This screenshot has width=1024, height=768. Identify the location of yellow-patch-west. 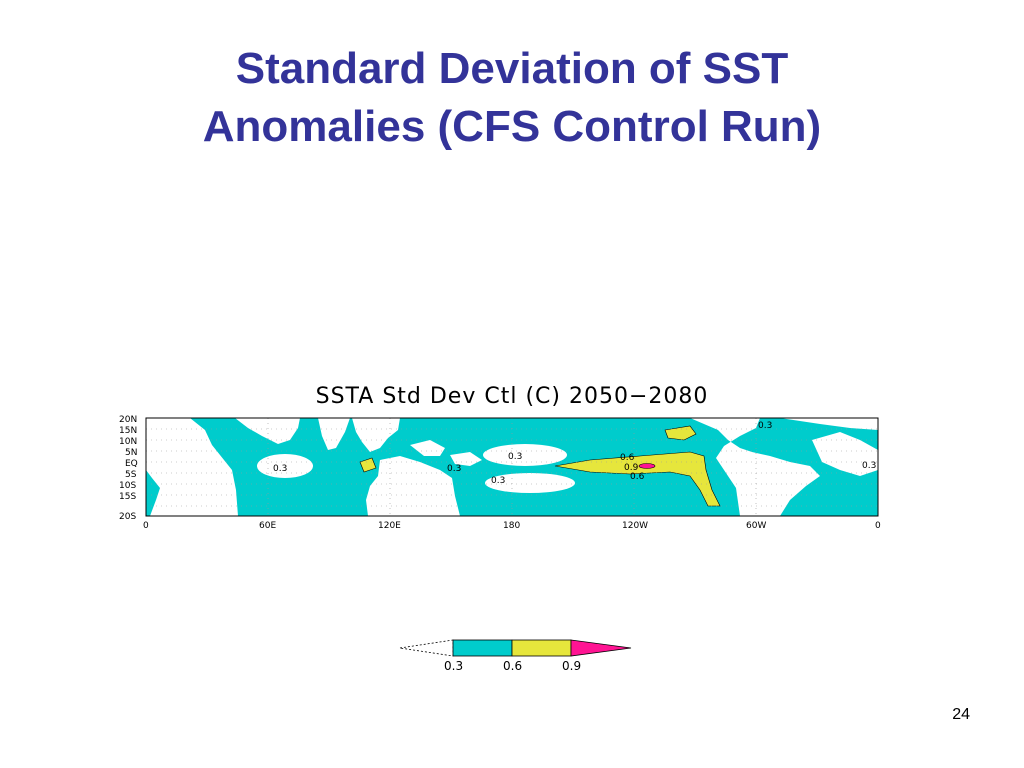
(368, 465).